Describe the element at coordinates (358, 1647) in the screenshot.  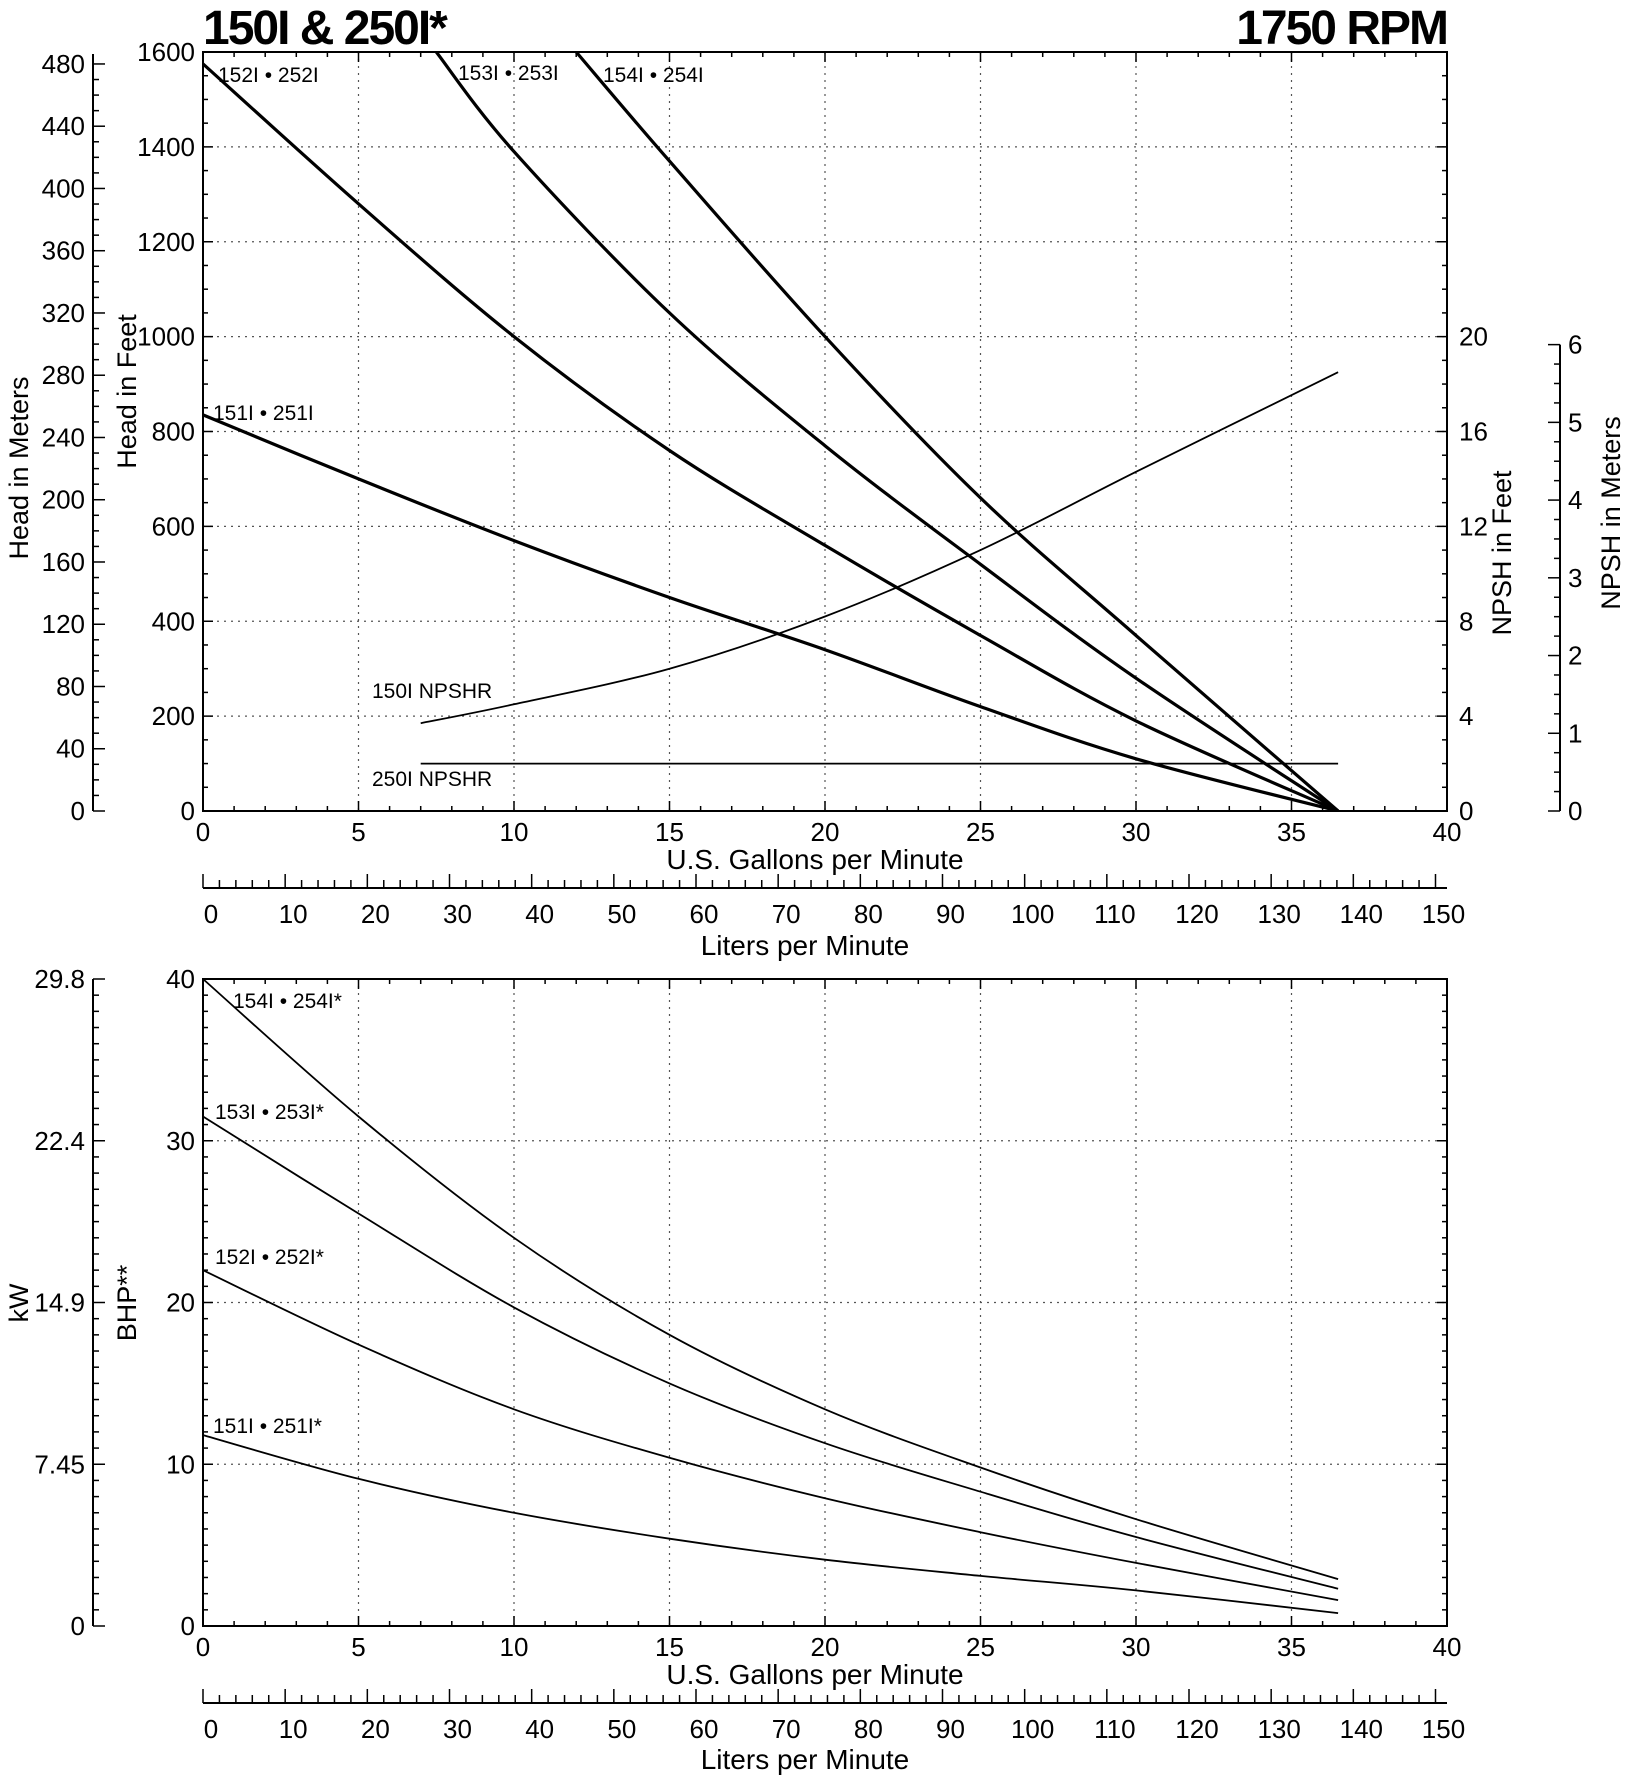
I see `power-x-tick-label: 5` at that location.